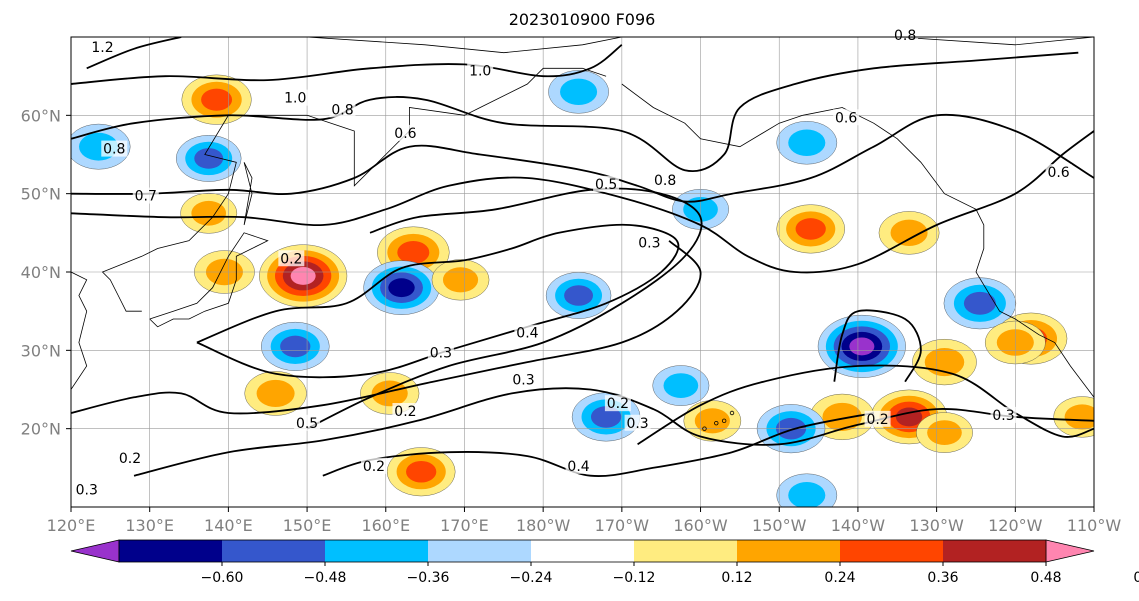 This screenshot has width=1139, height=601. I want to click on lat-tick-label: 40°N, so click(41, 272).